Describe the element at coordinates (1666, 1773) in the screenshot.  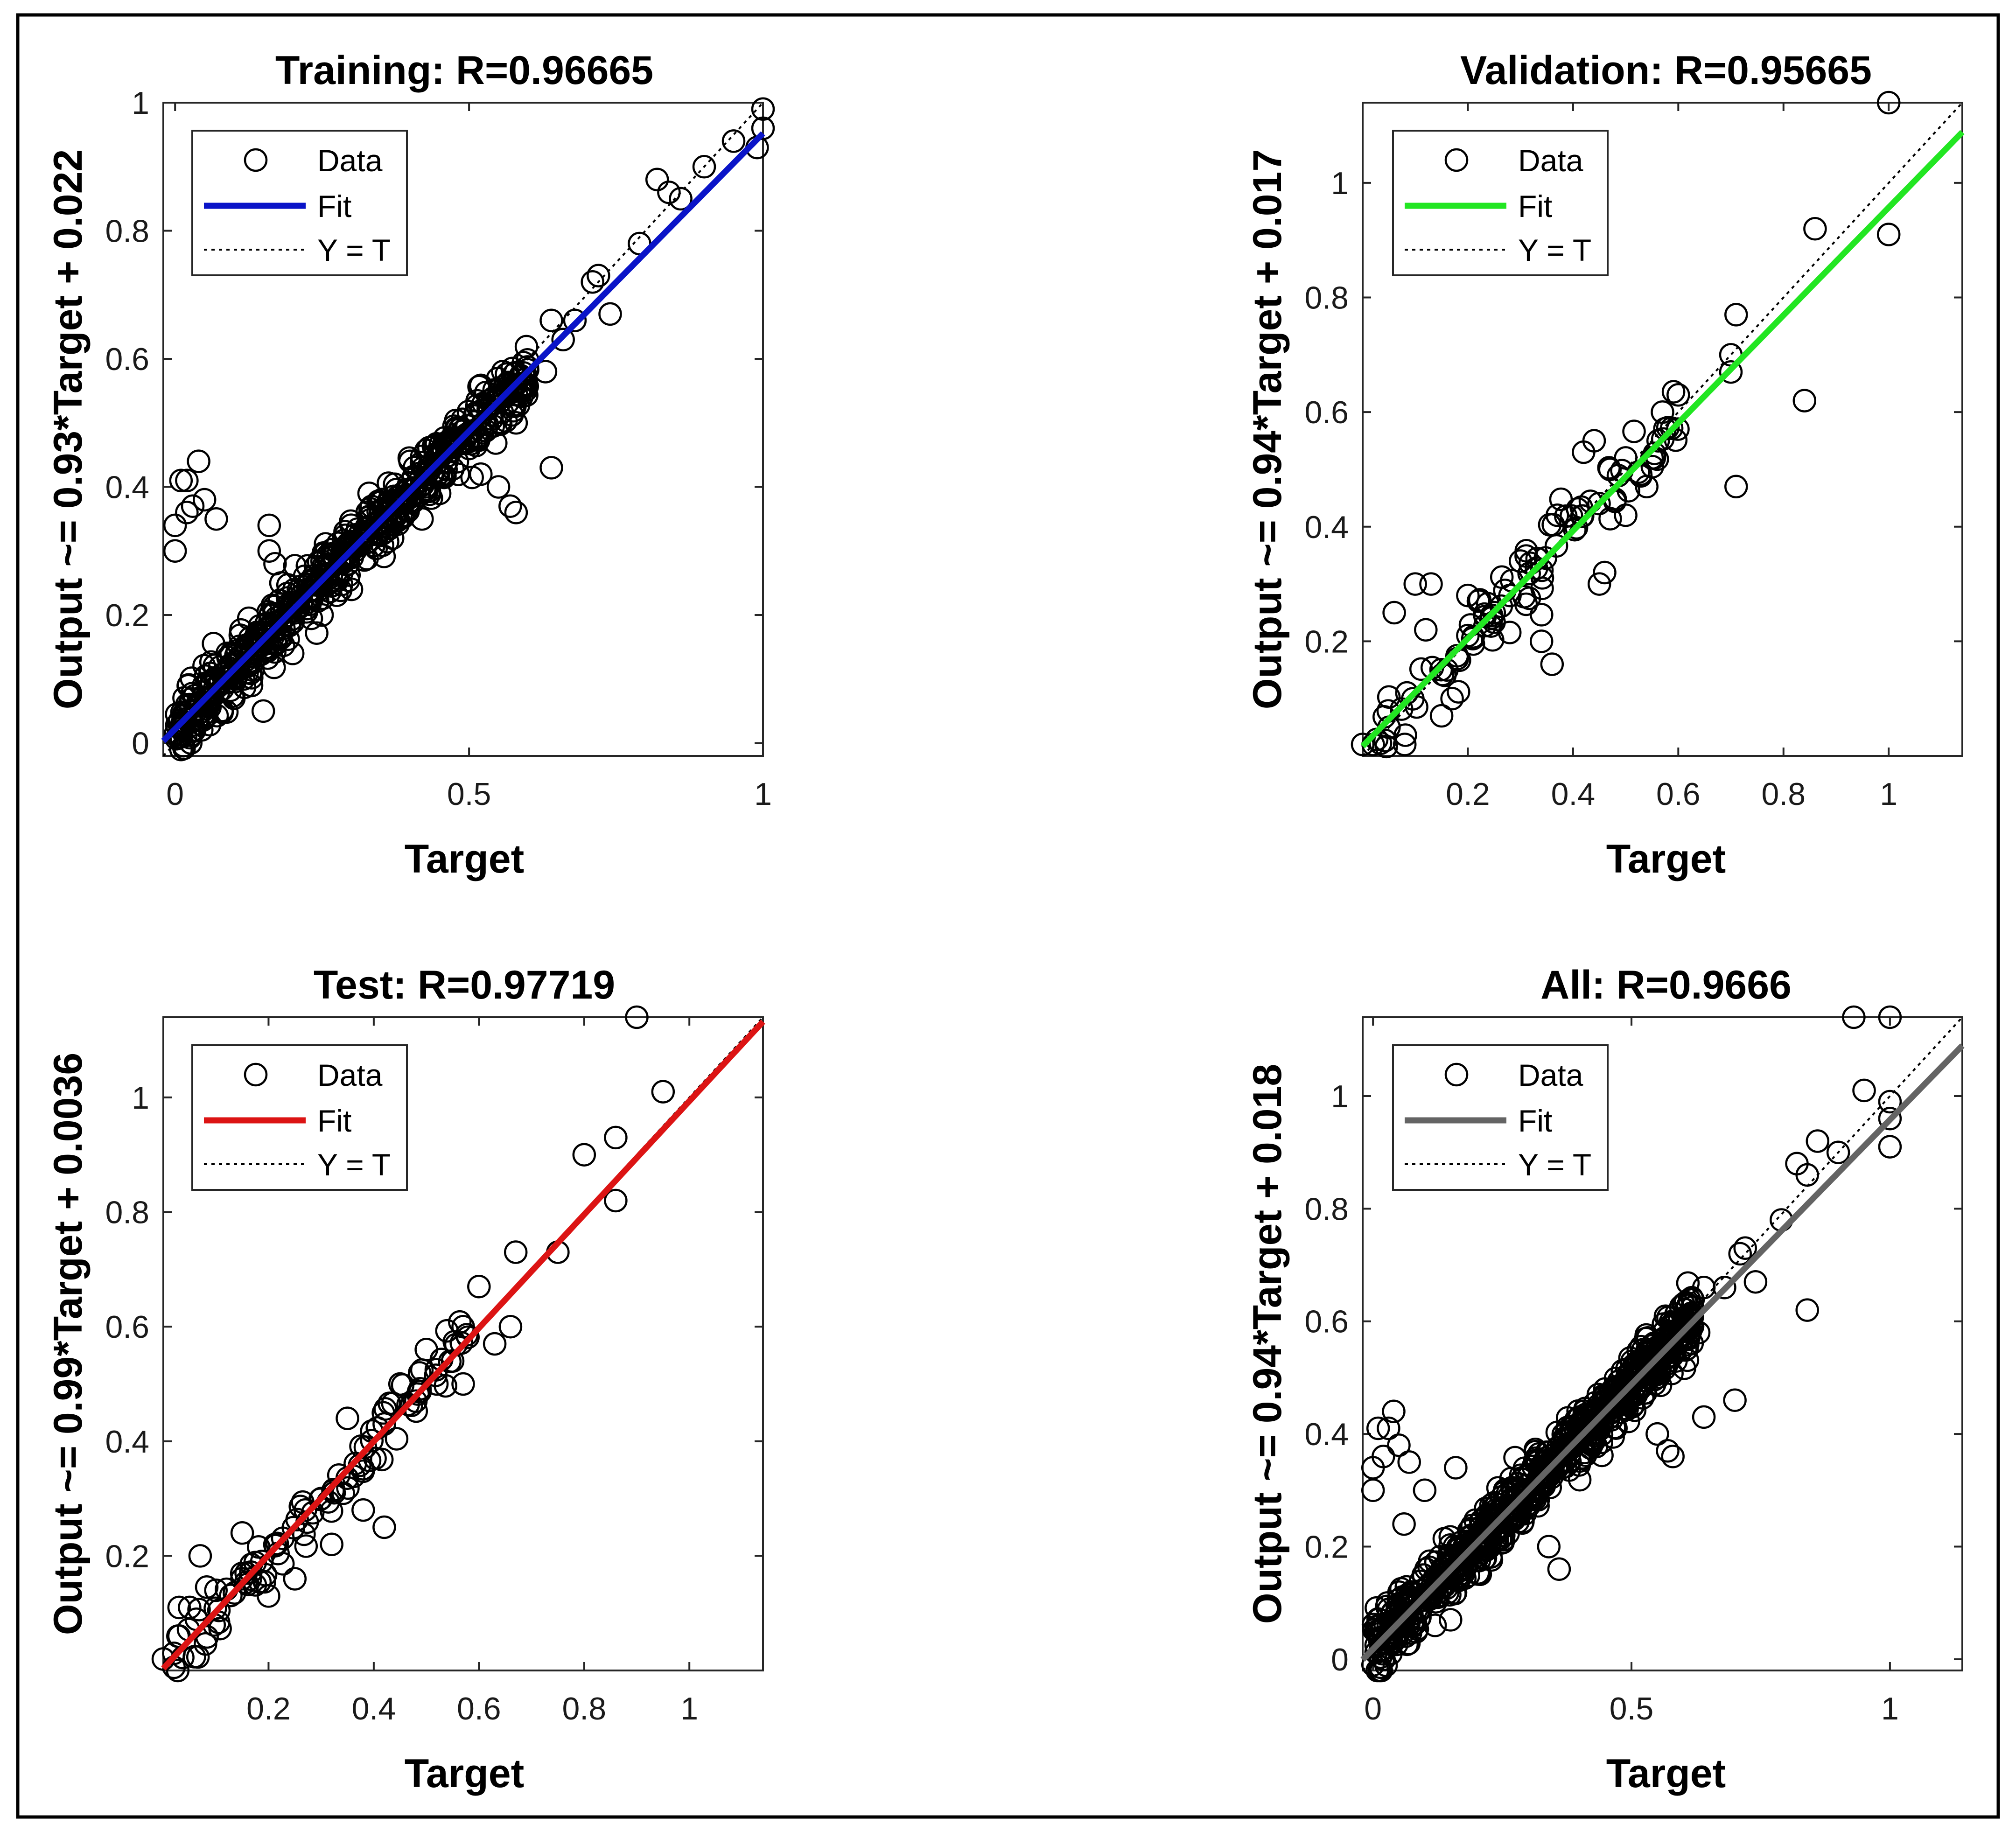
I see `x-axis-label: Target` at that location.